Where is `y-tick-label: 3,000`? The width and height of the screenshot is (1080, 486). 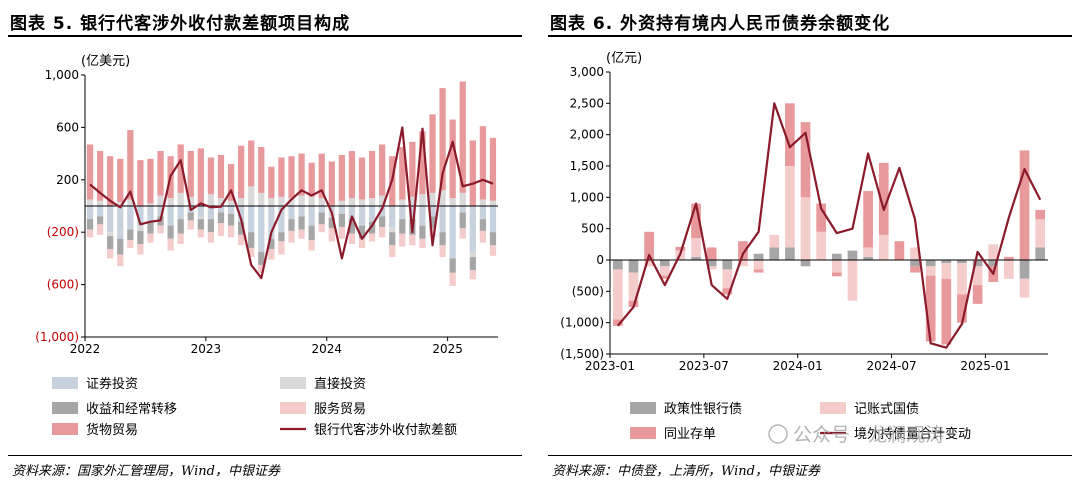
y-tick-label: 3,000 is located at coordinates (587, 72).